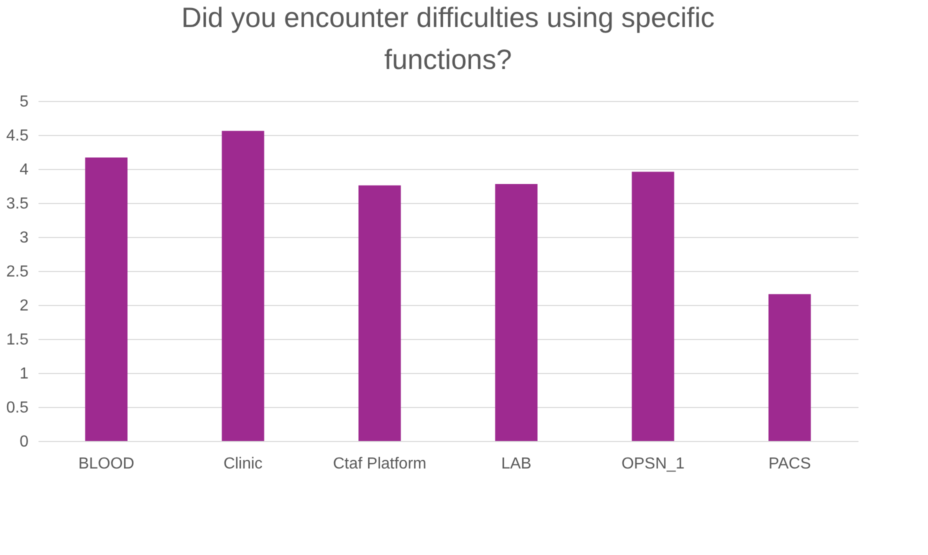  I want to click on y-tick-label: 4.5, so click(17, 136).